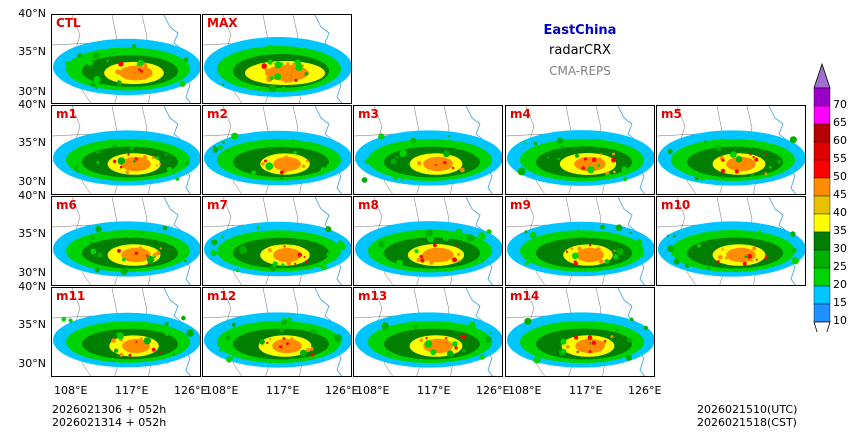  I want to click on forecast-panel-m10: m10, so click(731, 241).